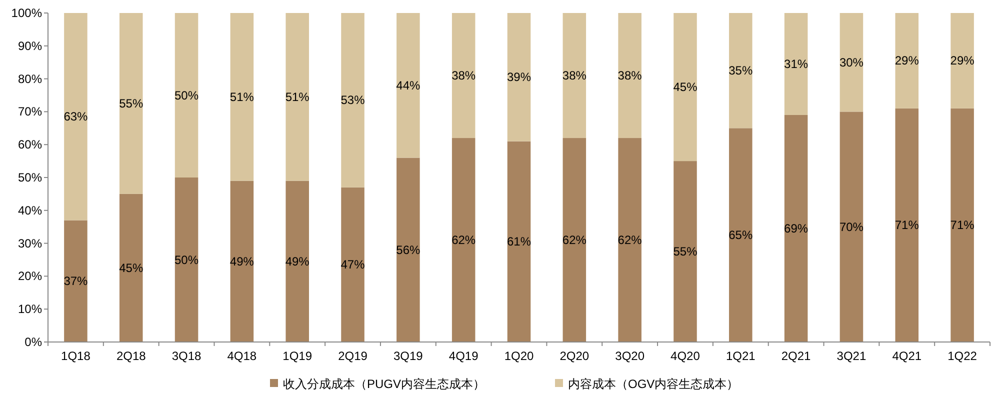 The image size is (998, 408). Describe the element at coordinates (30, 45) in the screenshot. I see `y-tick-label: 90%` at that location.